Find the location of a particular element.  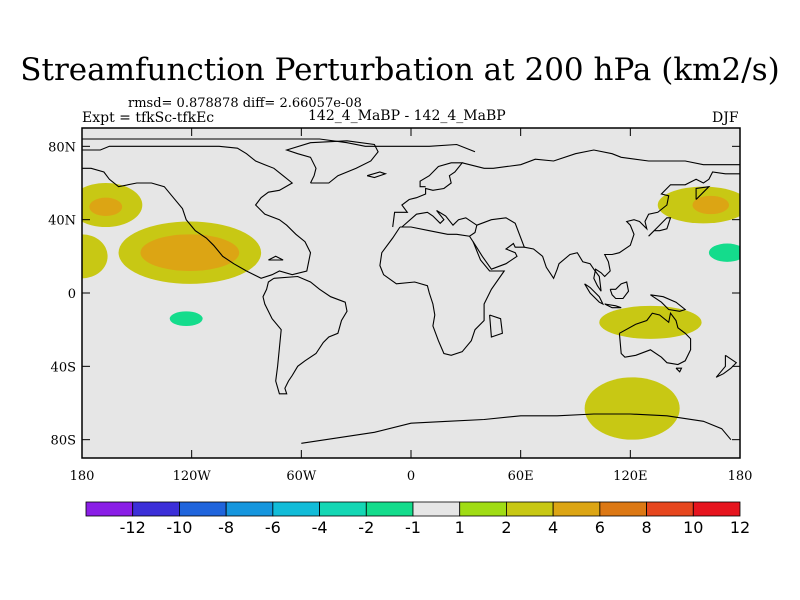

y-tick-label-3: 40S is located at coordinates (63, 367).